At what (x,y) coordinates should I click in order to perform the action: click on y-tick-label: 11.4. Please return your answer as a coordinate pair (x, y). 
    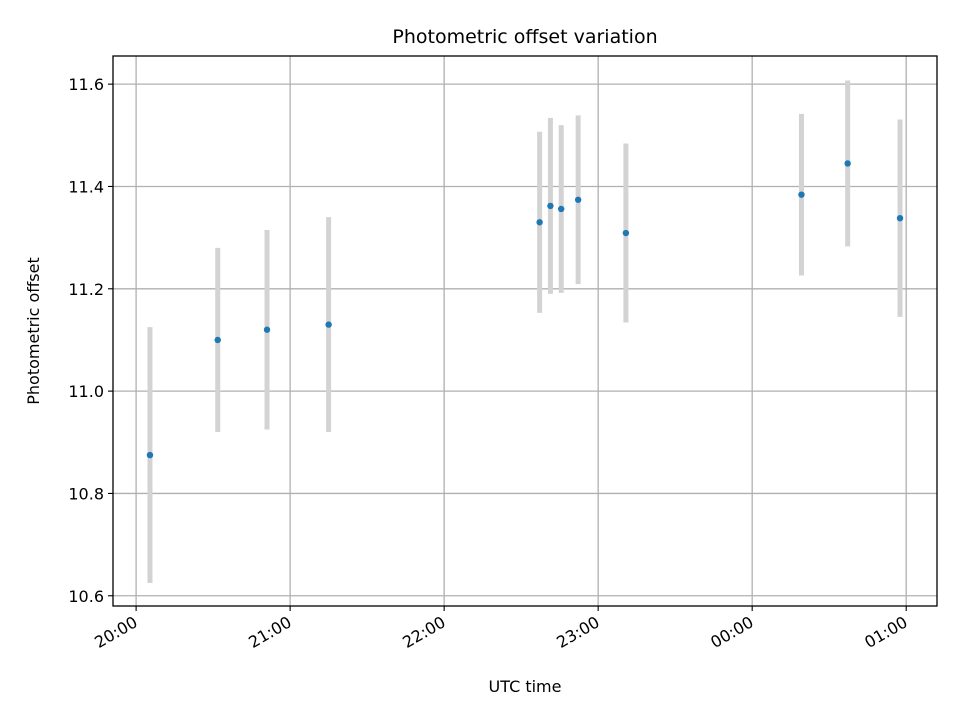
    Looking at the image, I should click on (86, 186).